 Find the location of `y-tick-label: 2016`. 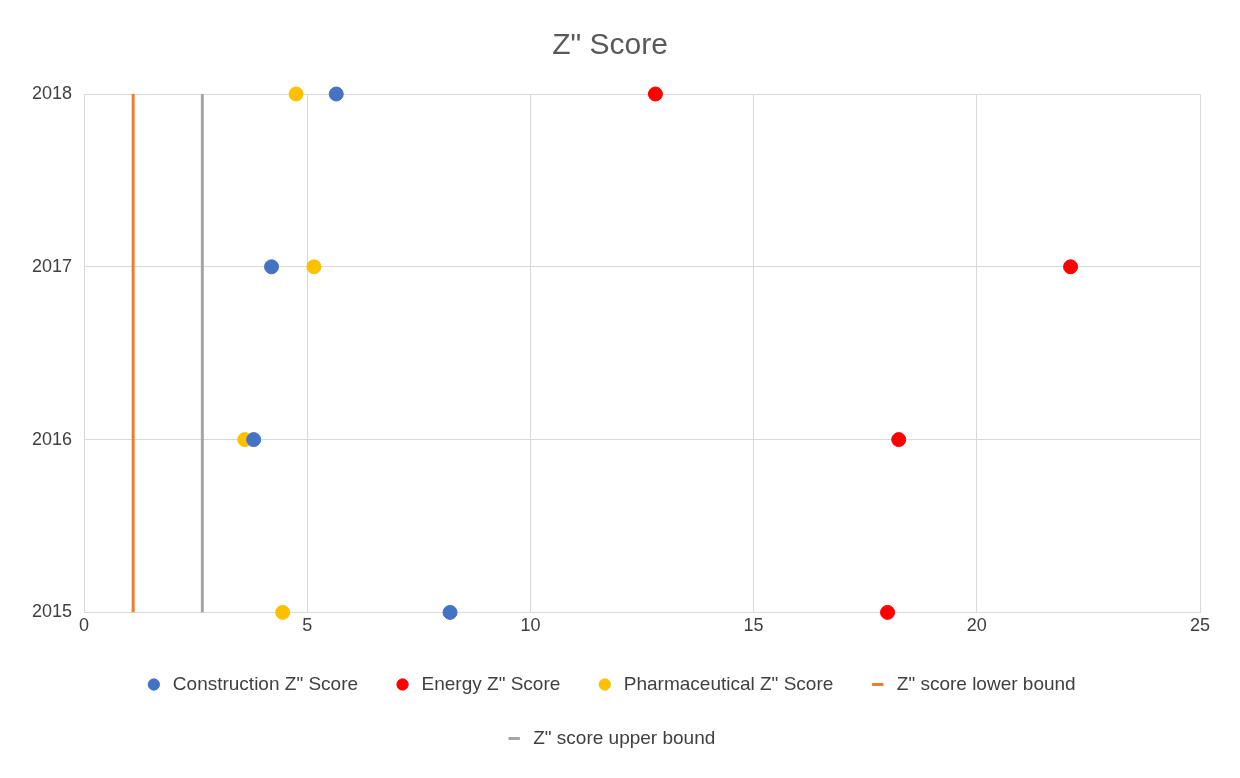

y-tick-label: 2016 is located at coordinates (52, 438).